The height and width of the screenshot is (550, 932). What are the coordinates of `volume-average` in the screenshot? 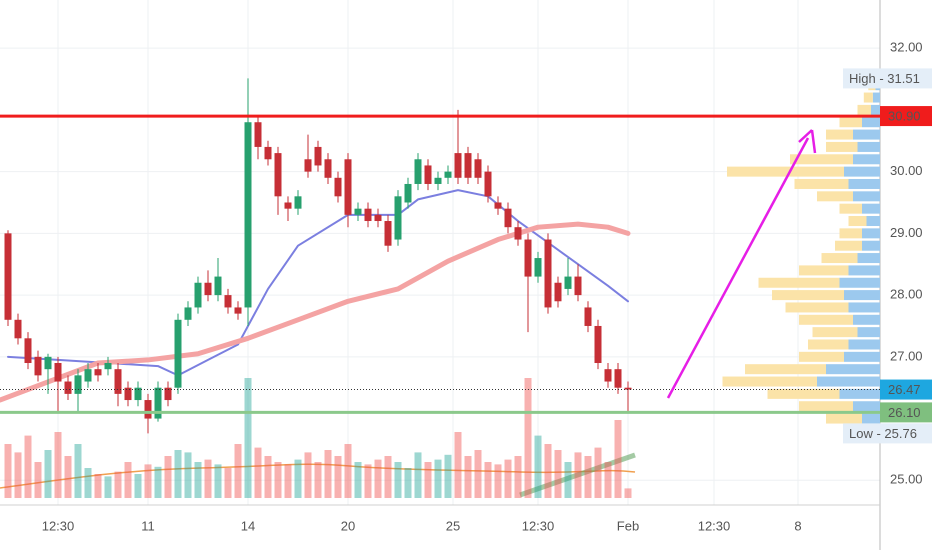 It's located at (318, 476).